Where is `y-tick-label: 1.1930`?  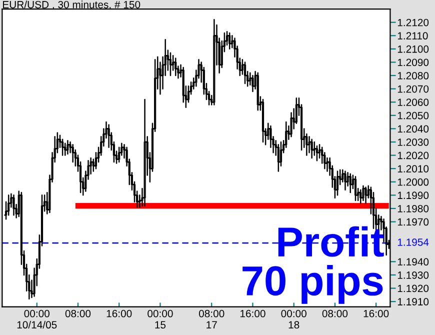 y-tick-label: 1.1930 is located at coordinates (413, 275).